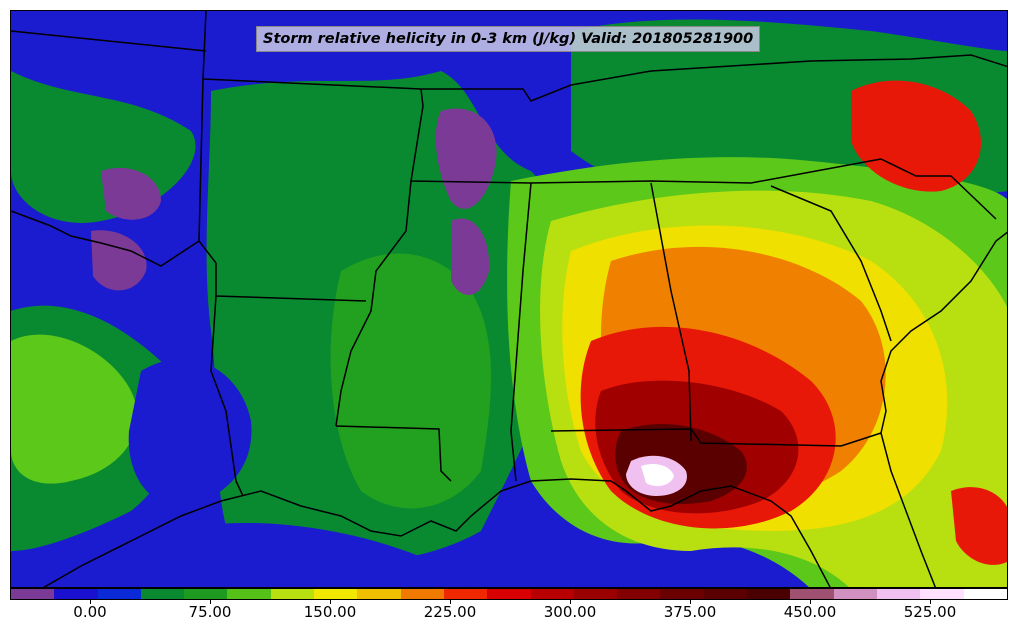  What do you see at coordinates (810, 612) in the screenshot?
I see `colorbar-tick-label: 450.00` at bounding box center [810, 612].